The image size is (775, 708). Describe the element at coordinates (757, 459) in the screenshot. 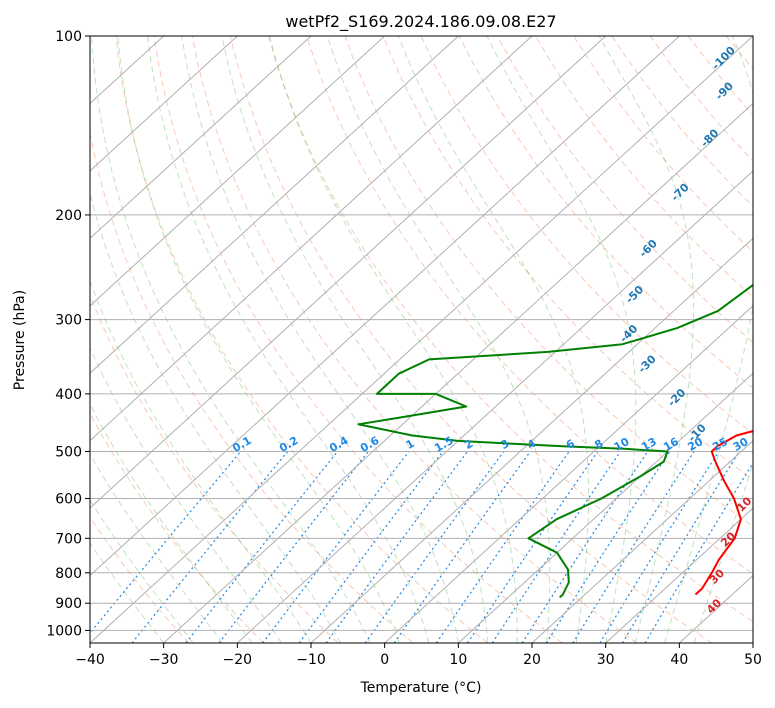

I see `isotherm-label: 0` at that location.